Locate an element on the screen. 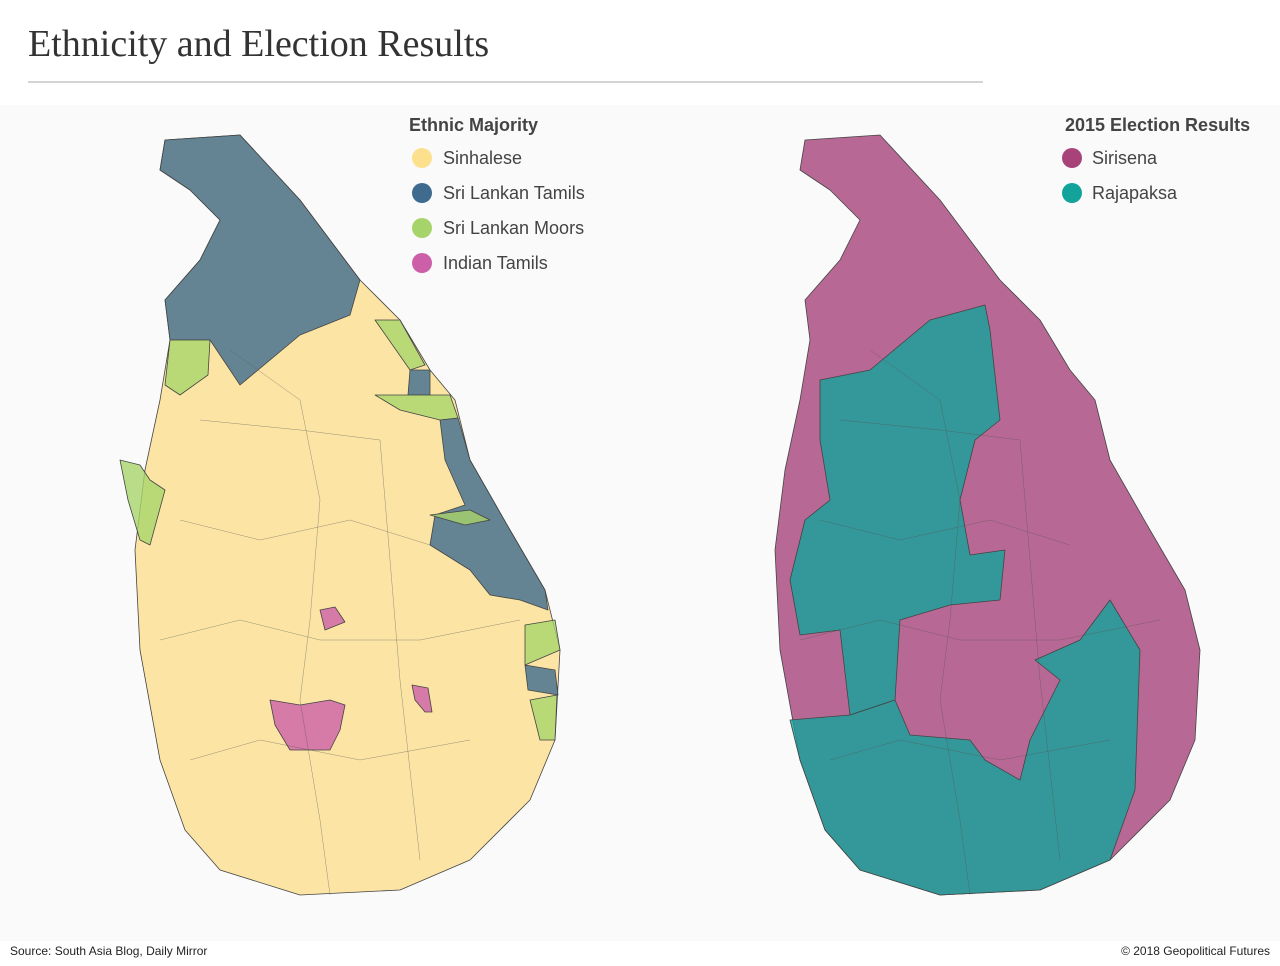  legend-label: Sri Lankan Tamils is located at coordinates (514, 193).